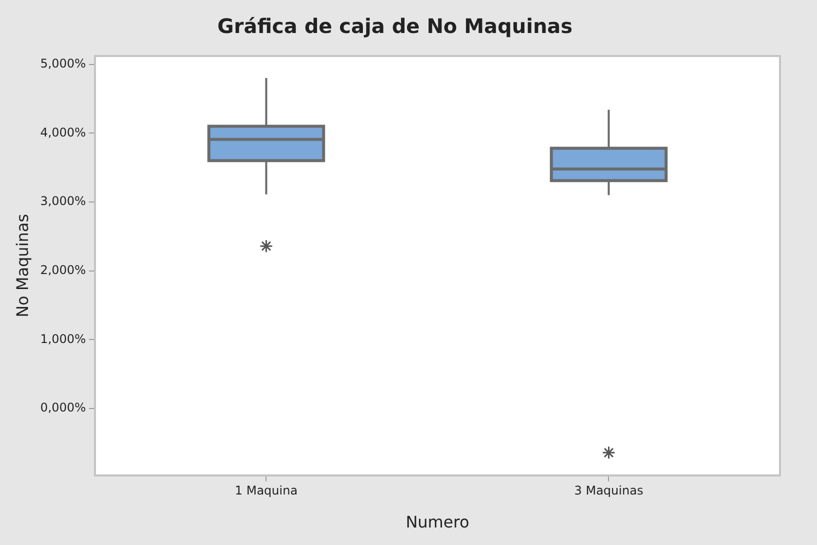  Describe the element at coordinates (438, 522) in the screenshot. I see `x-axis-title: Numero` at that location.